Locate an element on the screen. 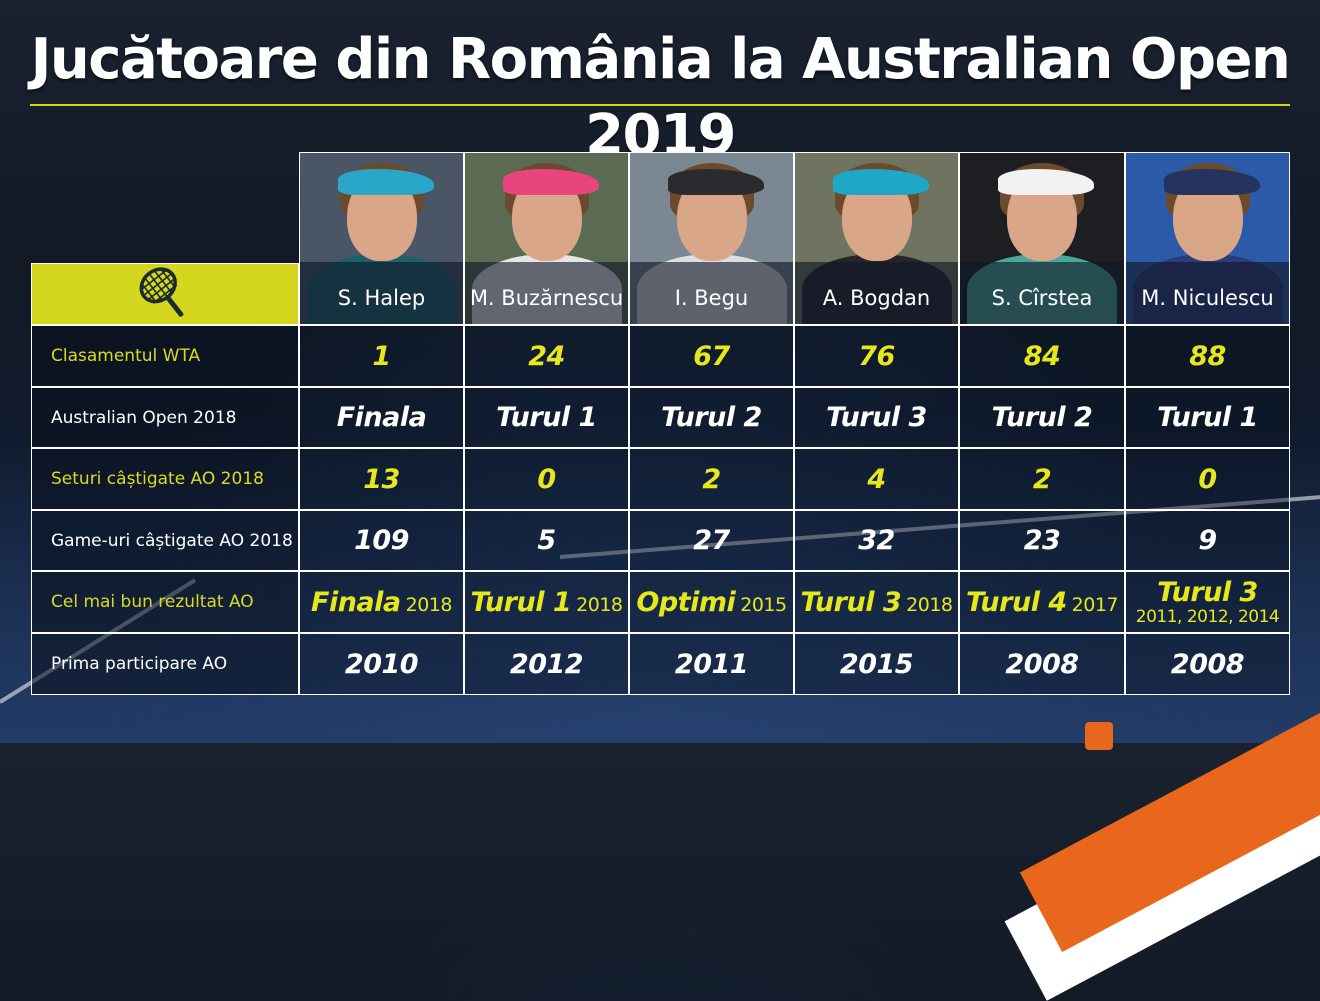 This screenshot has width=1320, height=1001. stat-text: 84 is located at coordinates (1042, 356).